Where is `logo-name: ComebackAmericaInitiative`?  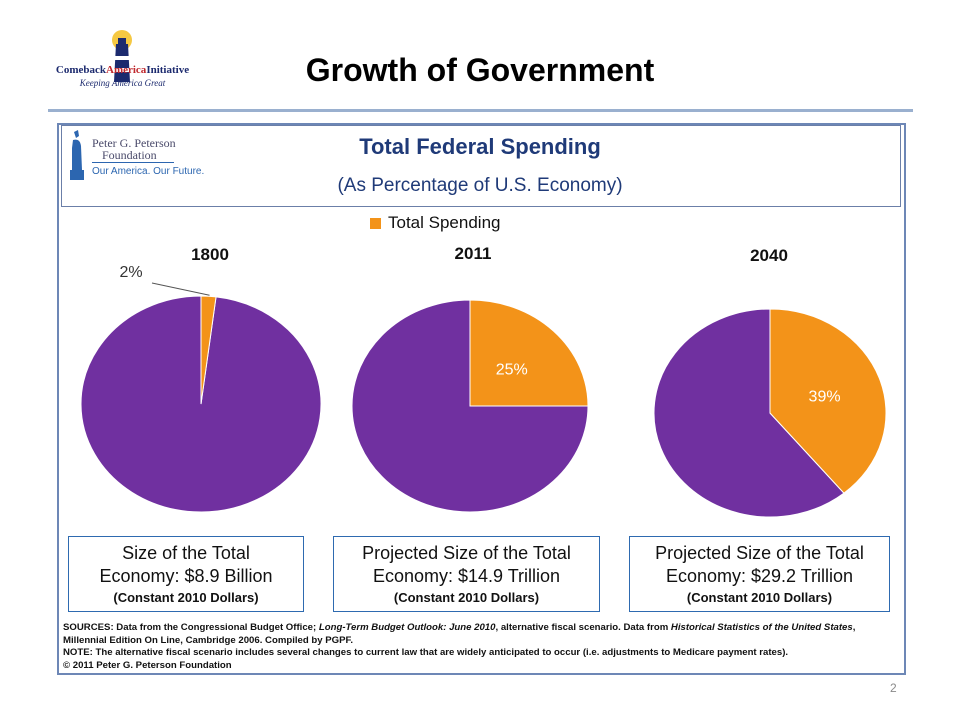
logo-name: ComebackAmericaInitiative is located at coordinates (122, 70).